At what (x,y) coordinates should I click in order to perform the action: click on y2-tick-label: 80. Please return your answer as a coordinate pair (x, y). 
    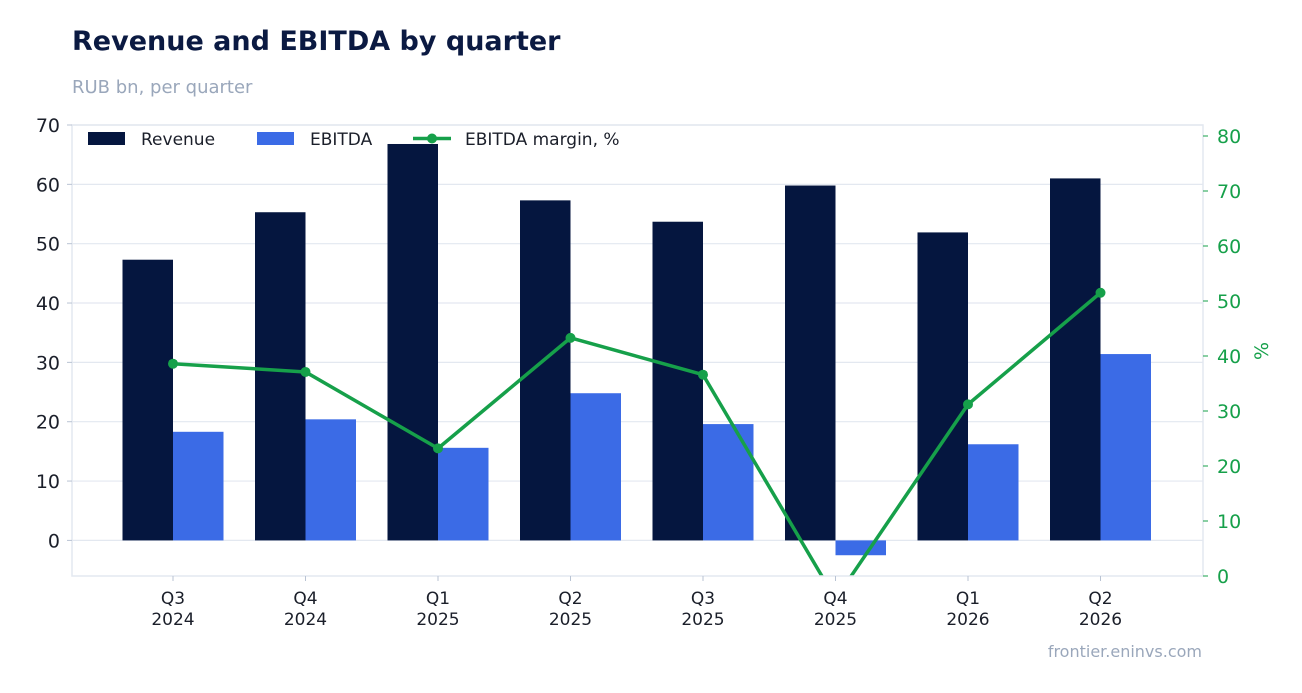
    Looking at the image, I should click on (1229, 137).